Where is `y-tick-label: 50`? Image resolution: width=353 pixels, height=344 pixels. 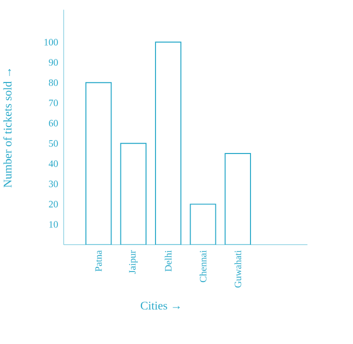 y-tick-label: 50 is located at coordinates (53, 143).